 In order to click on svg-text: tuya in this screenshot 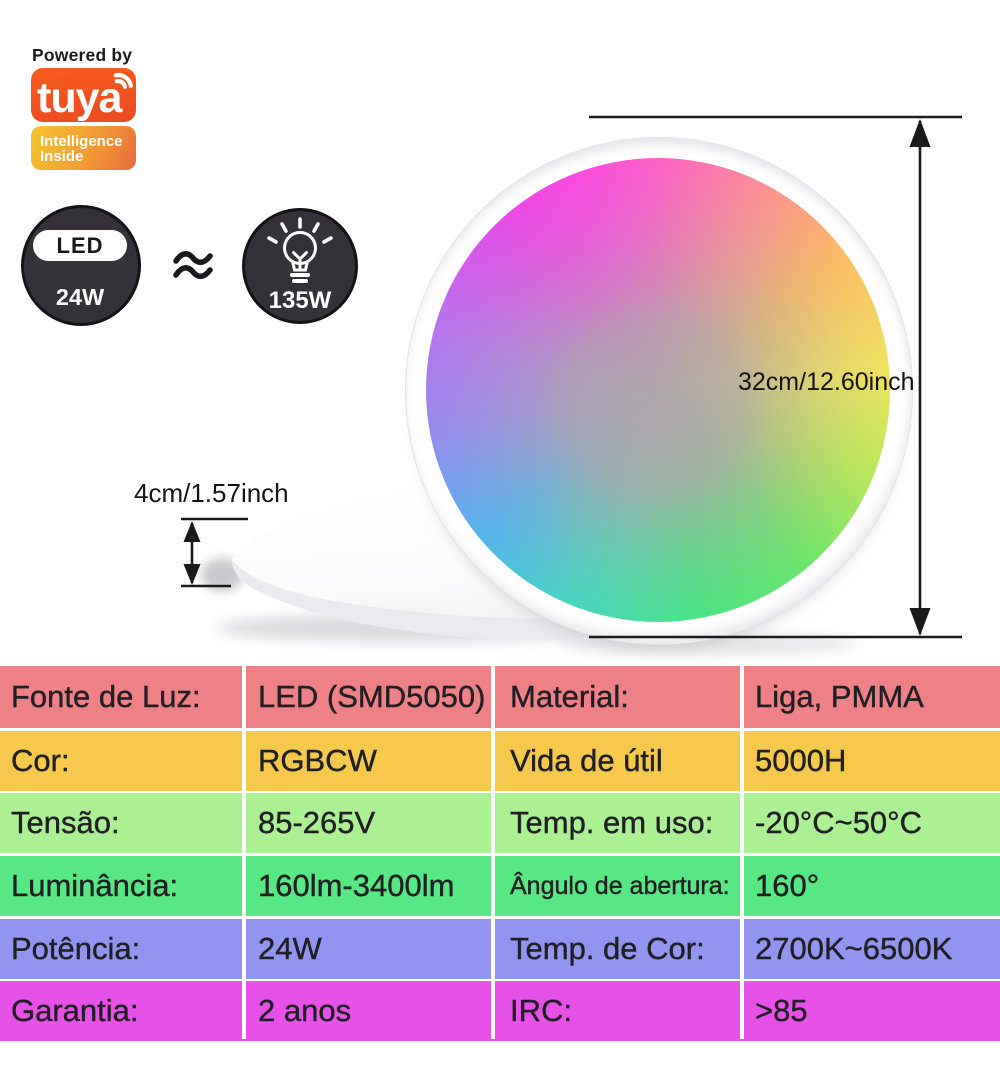, I will do `click(80, 98)`.